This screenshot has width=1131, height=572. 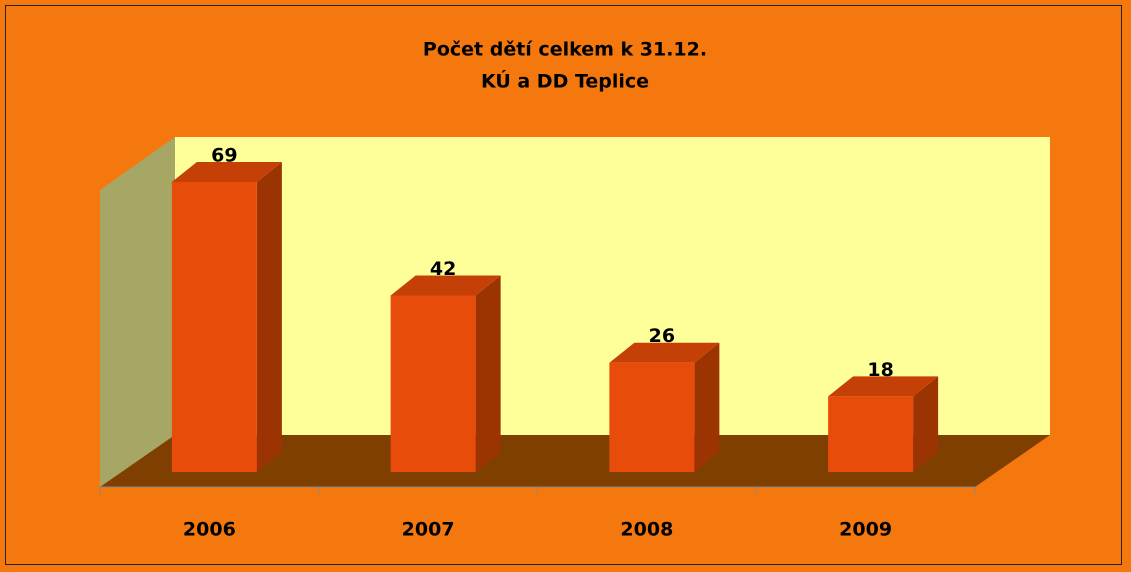 I want to click on data-label: 69, so click(x=224, y=156).